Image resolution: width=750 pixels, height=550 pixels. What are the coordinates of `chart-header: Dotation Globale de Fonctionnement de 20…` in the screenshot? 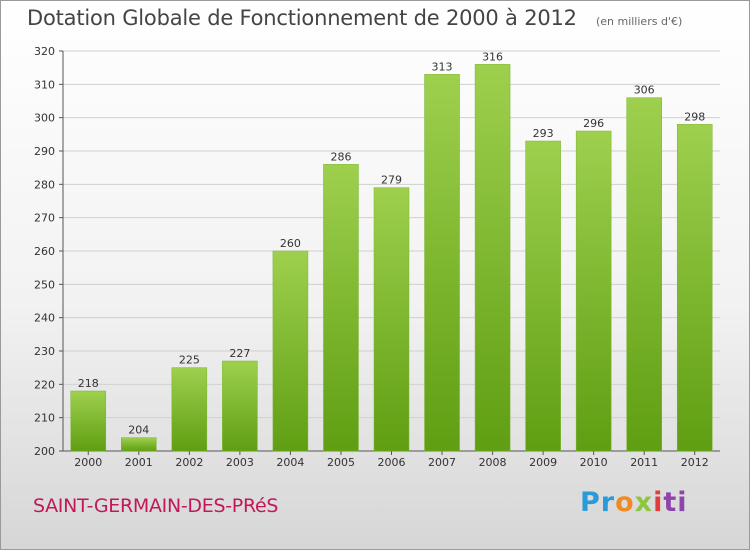 It's located at (354, 18).